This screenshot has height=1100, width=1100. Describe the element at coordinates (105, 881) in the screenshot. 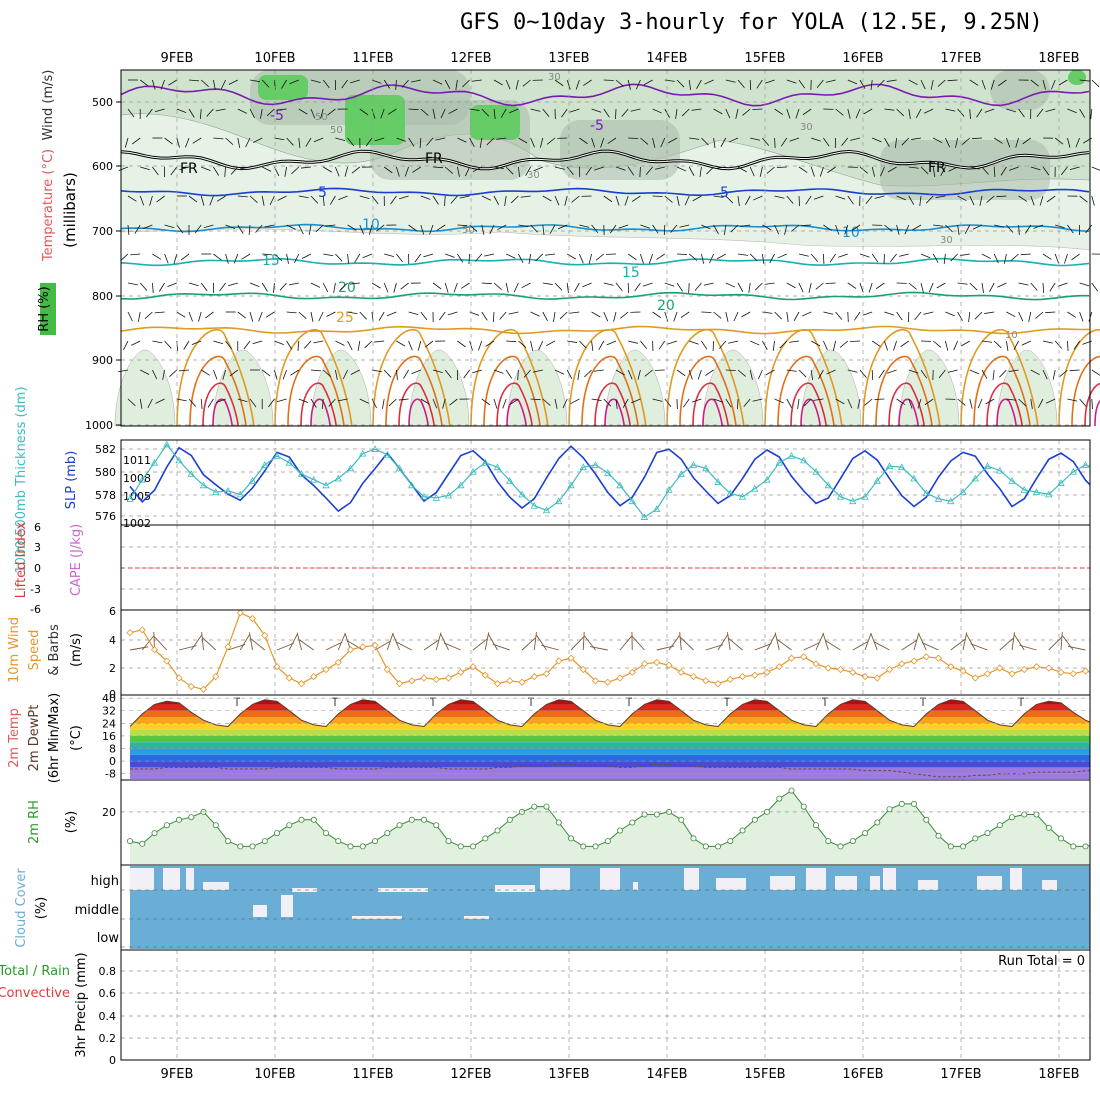

I see `cloud-level-label: high` at that location.